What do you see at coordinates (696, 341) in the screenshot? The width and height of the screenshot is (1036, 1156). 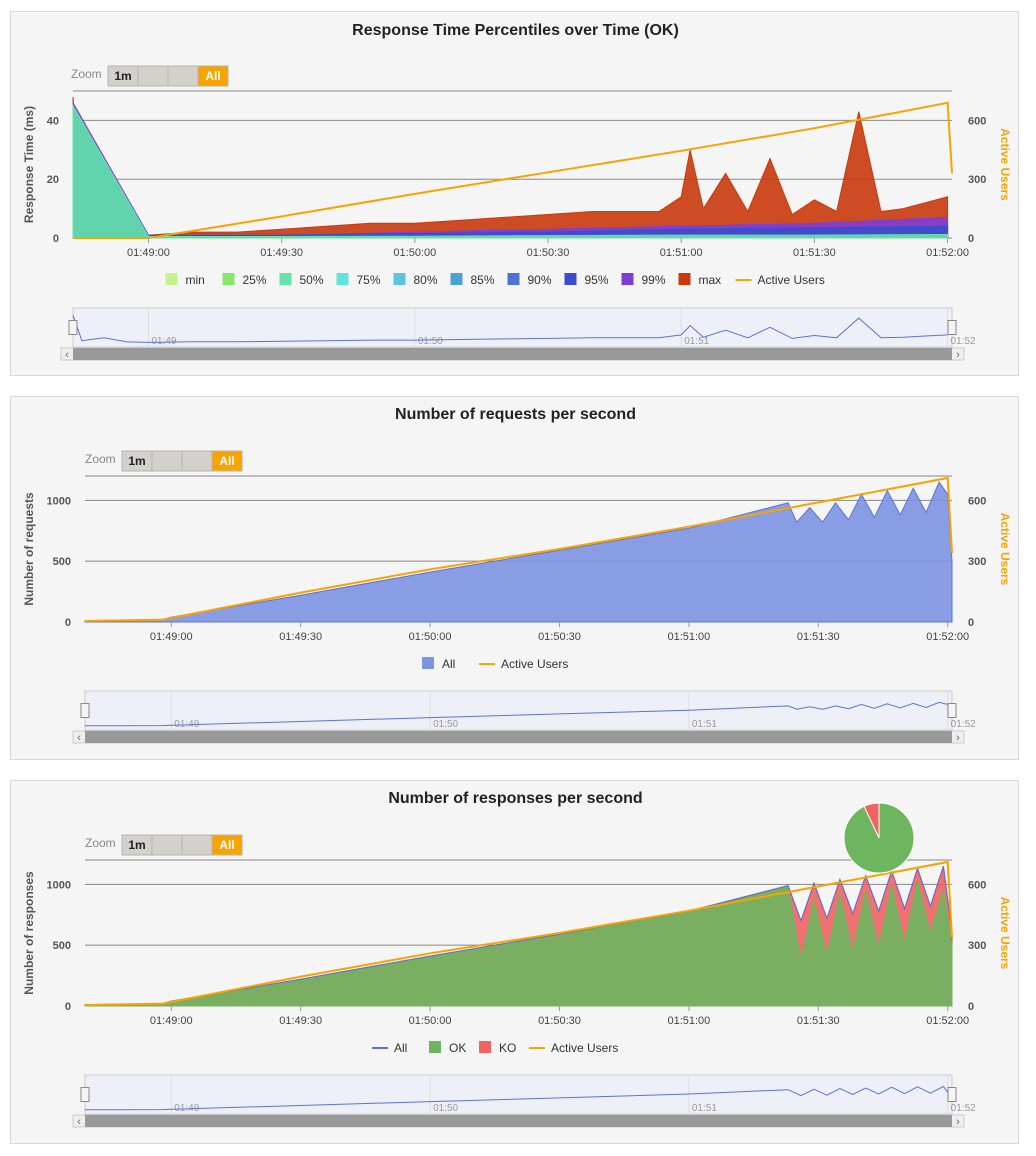 I see `navigator-tick-label: 01:51` at bounding box center [696, 341].